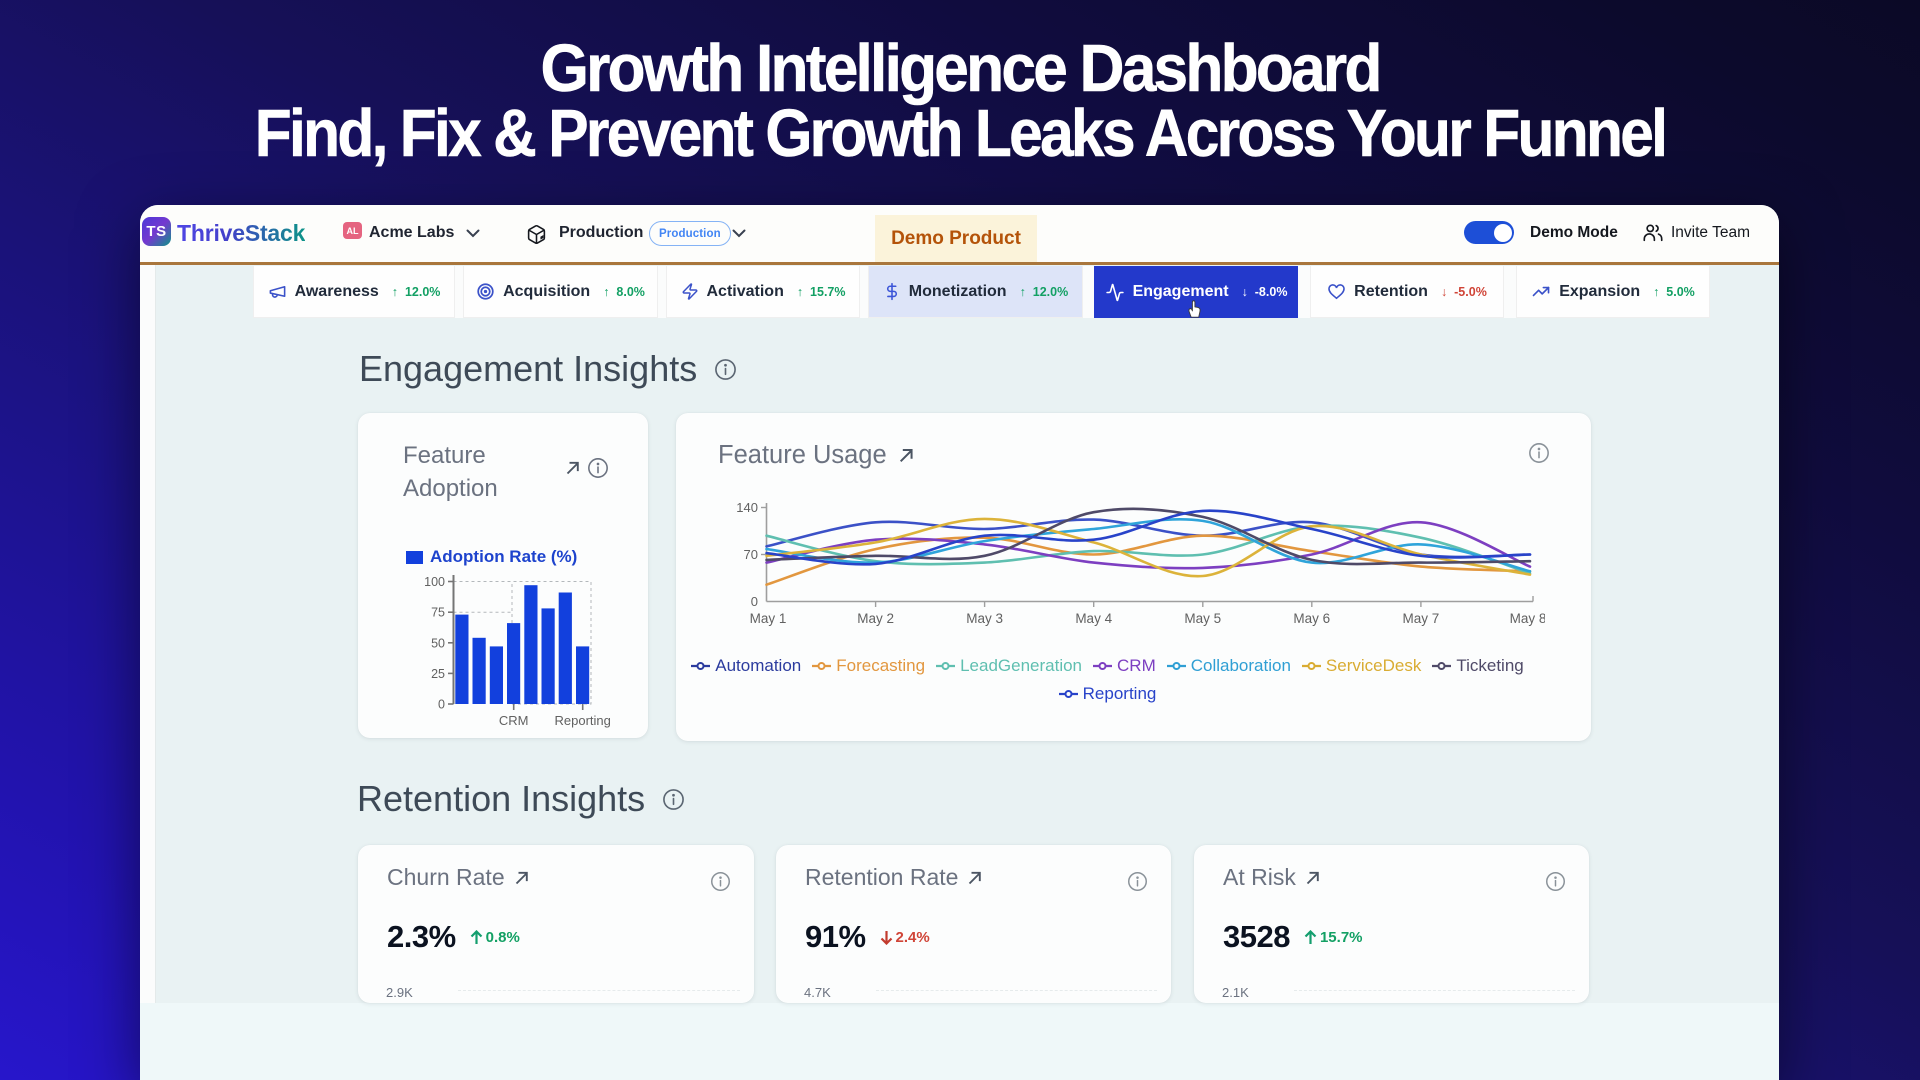 Image resolution: width=1920 pixels, height=1080 pixels. I want to click on svg-text: May 8, so click(1527, 618).